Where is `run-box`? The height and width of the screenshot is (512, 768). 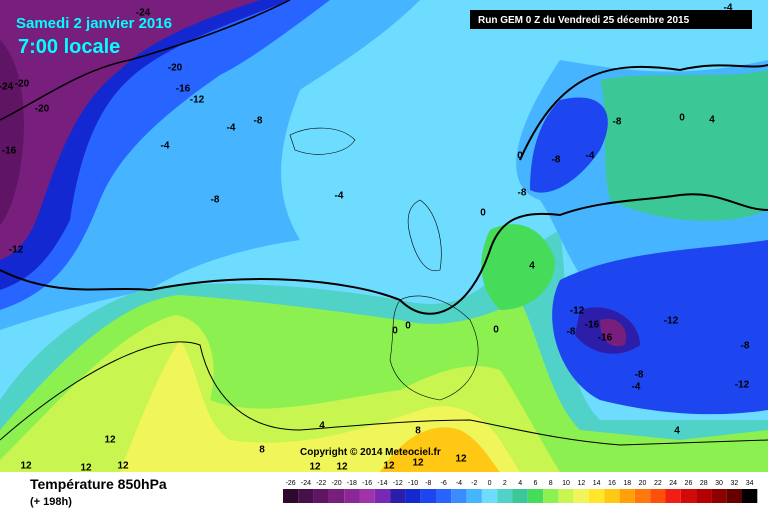 run-box is located at coordinates (611, 19).